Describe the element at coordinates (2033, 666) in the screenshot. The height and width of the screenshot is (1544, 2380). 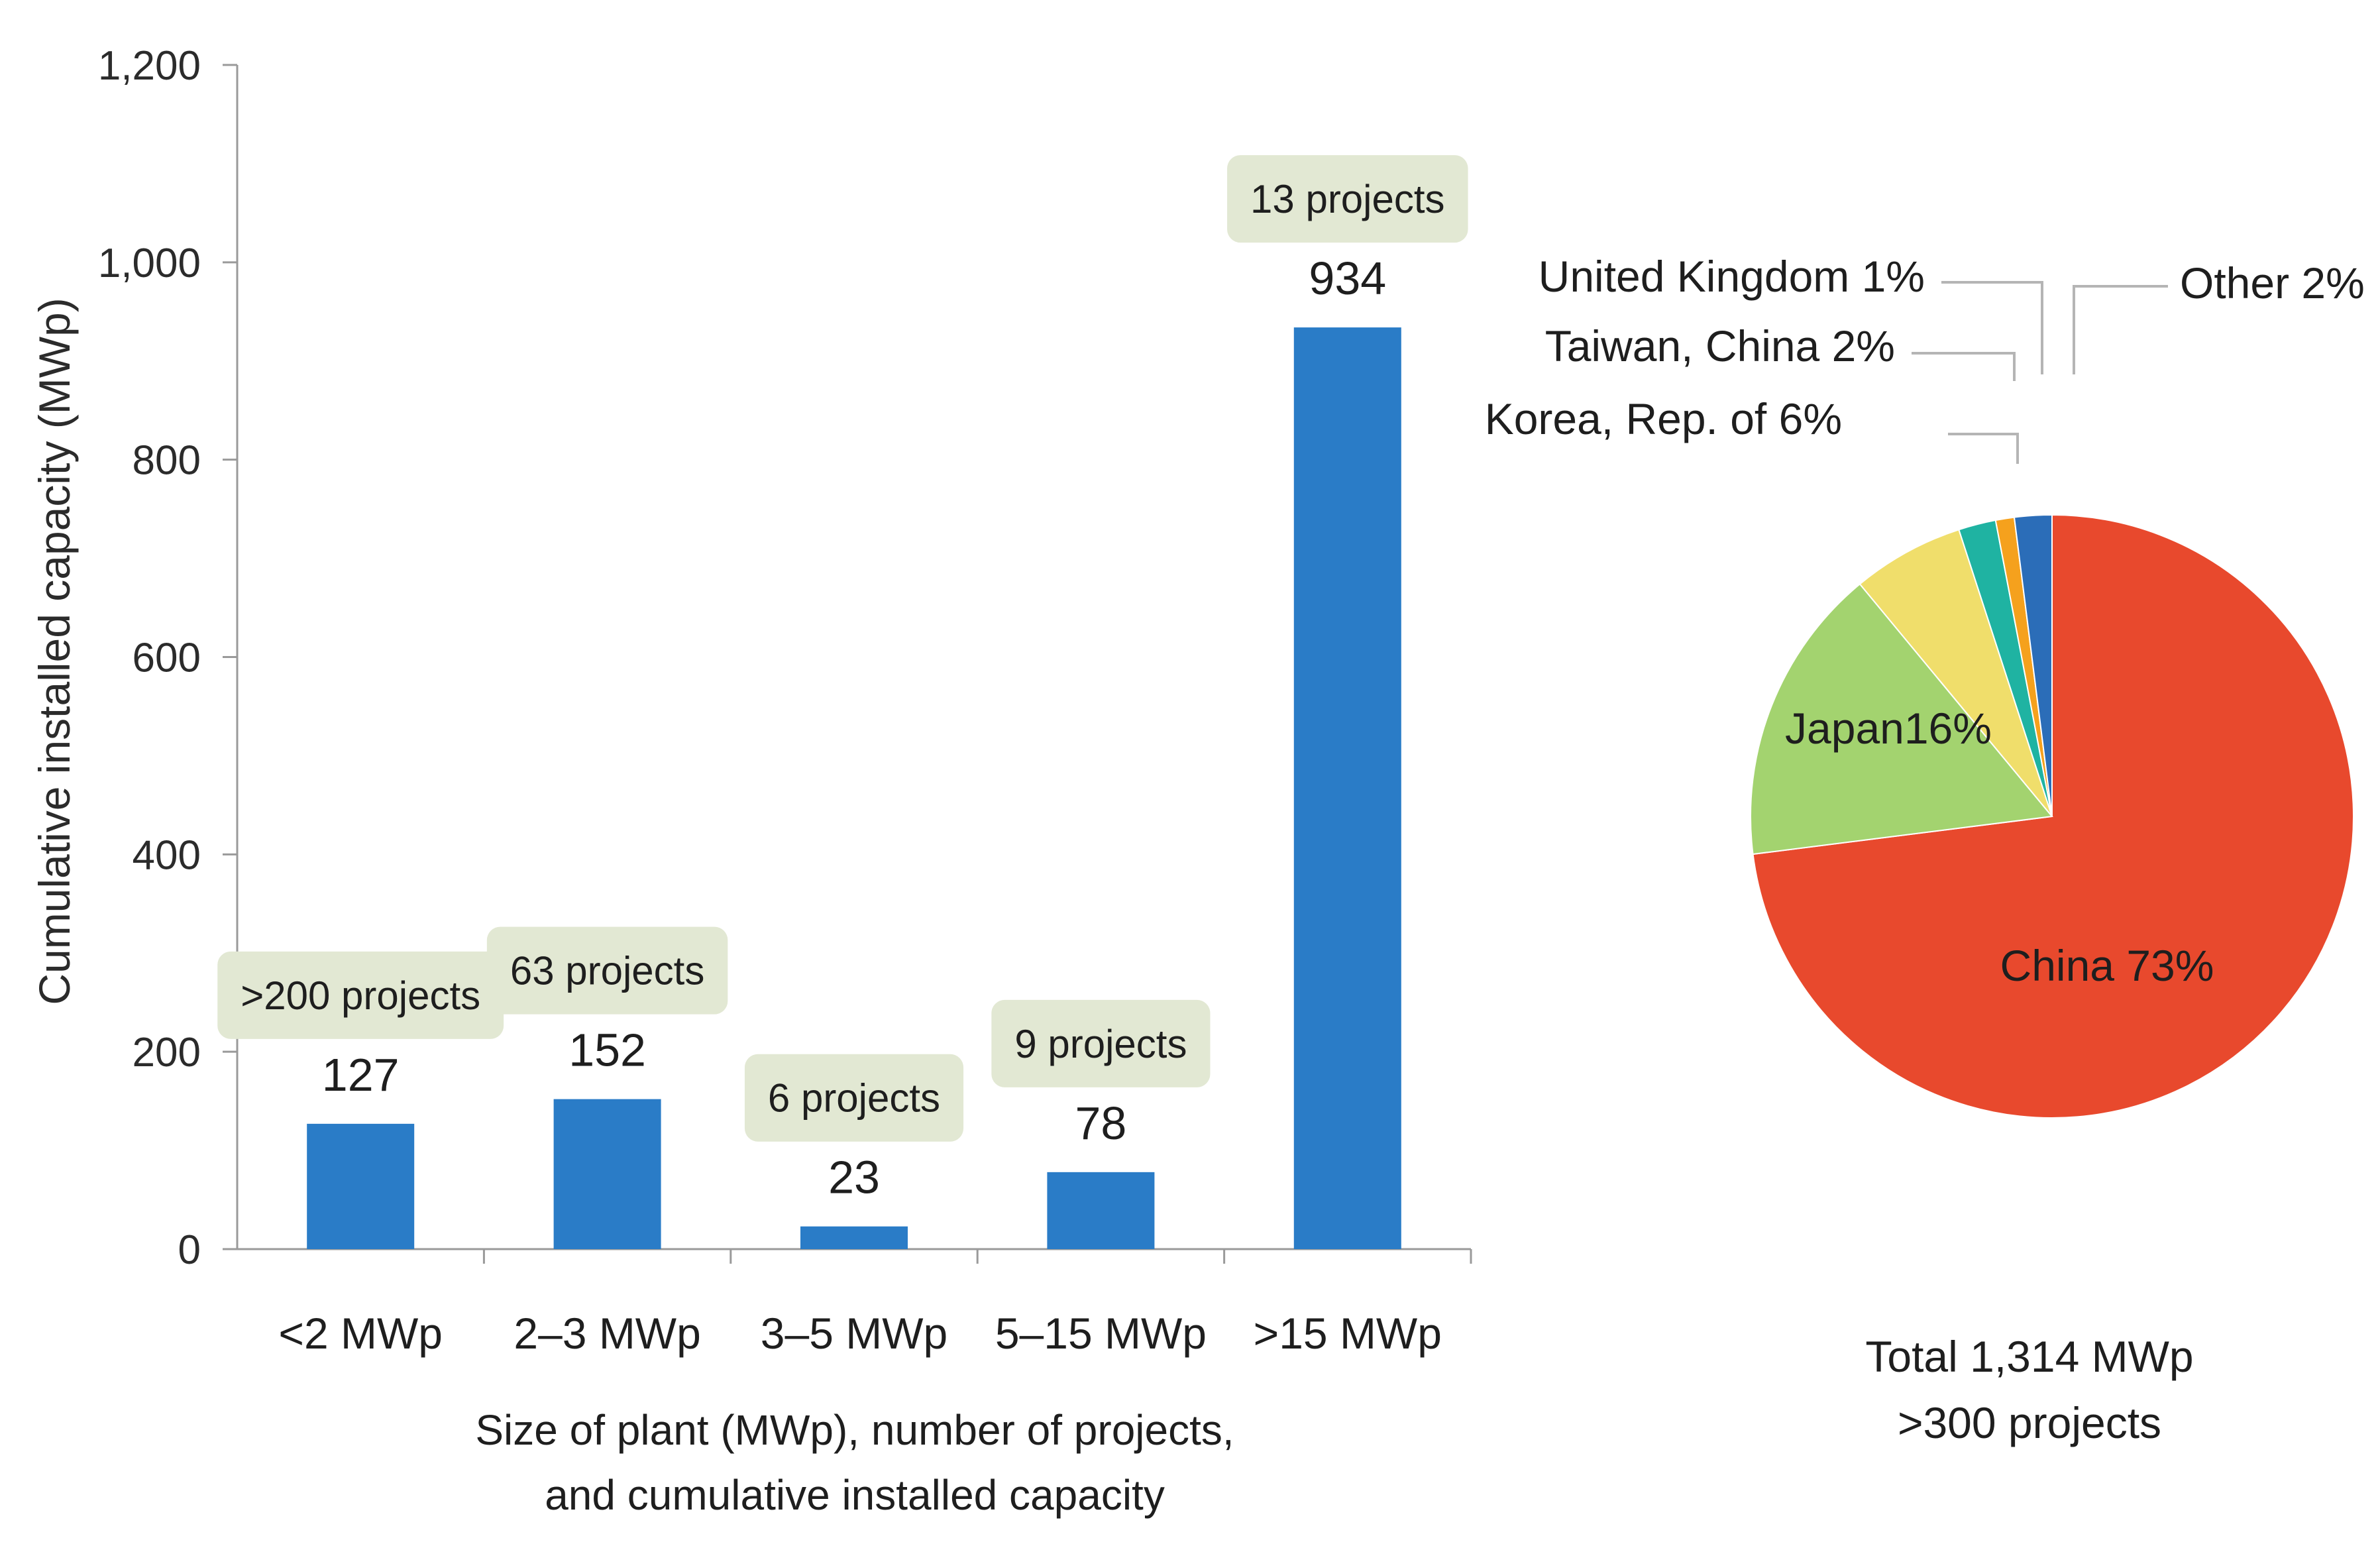
I see `pie-slice-other` at that location.